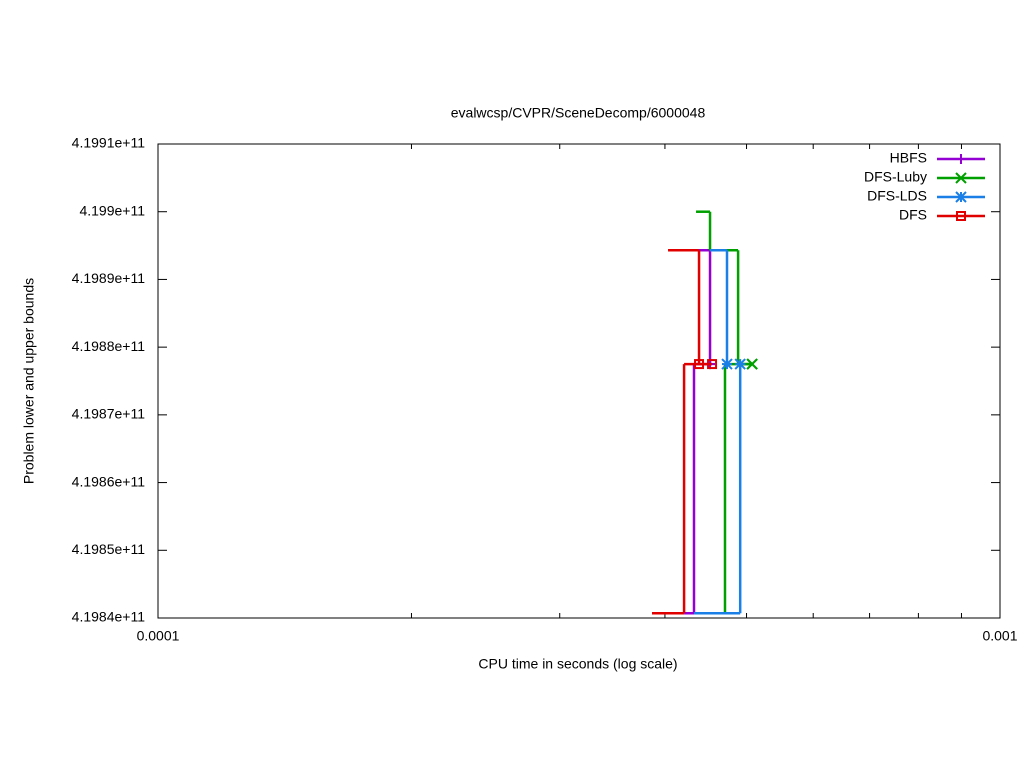 This screenshot has height=768, width=1024. I want to click on y-tick-label: 4.199e+11, so click(112, 210).